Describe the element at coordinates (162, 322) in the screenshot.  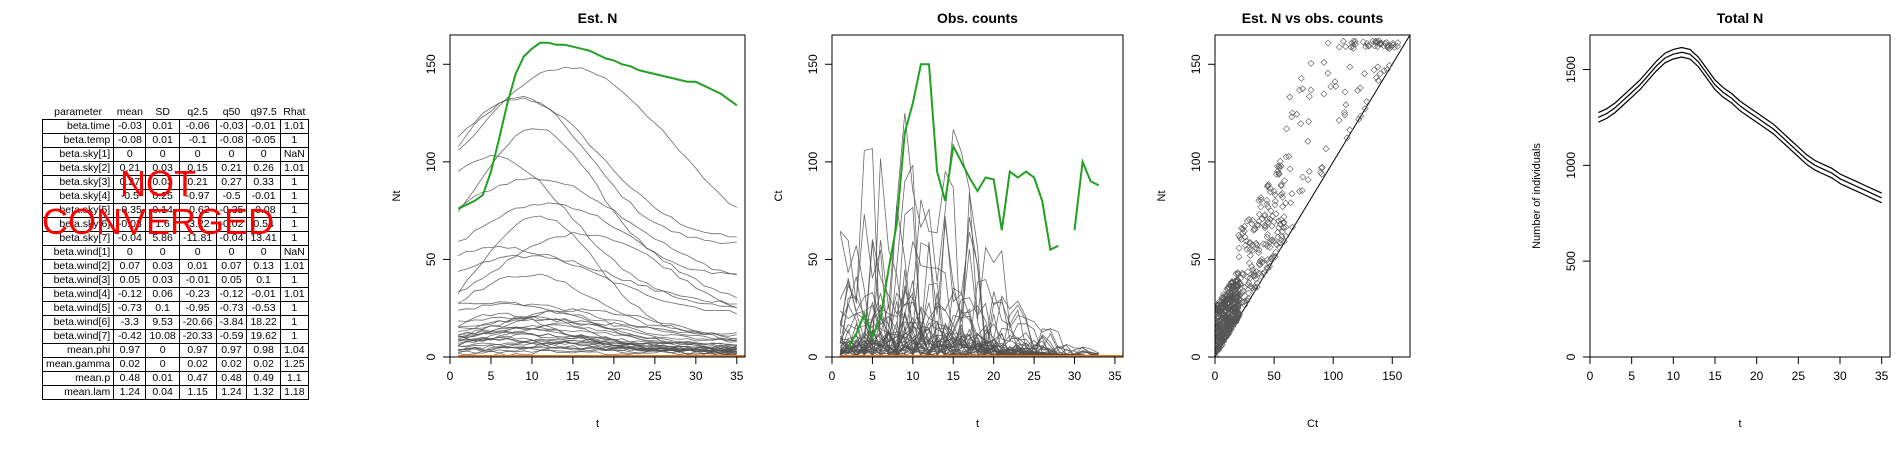
I see `table-cell: 9.53` at that location.